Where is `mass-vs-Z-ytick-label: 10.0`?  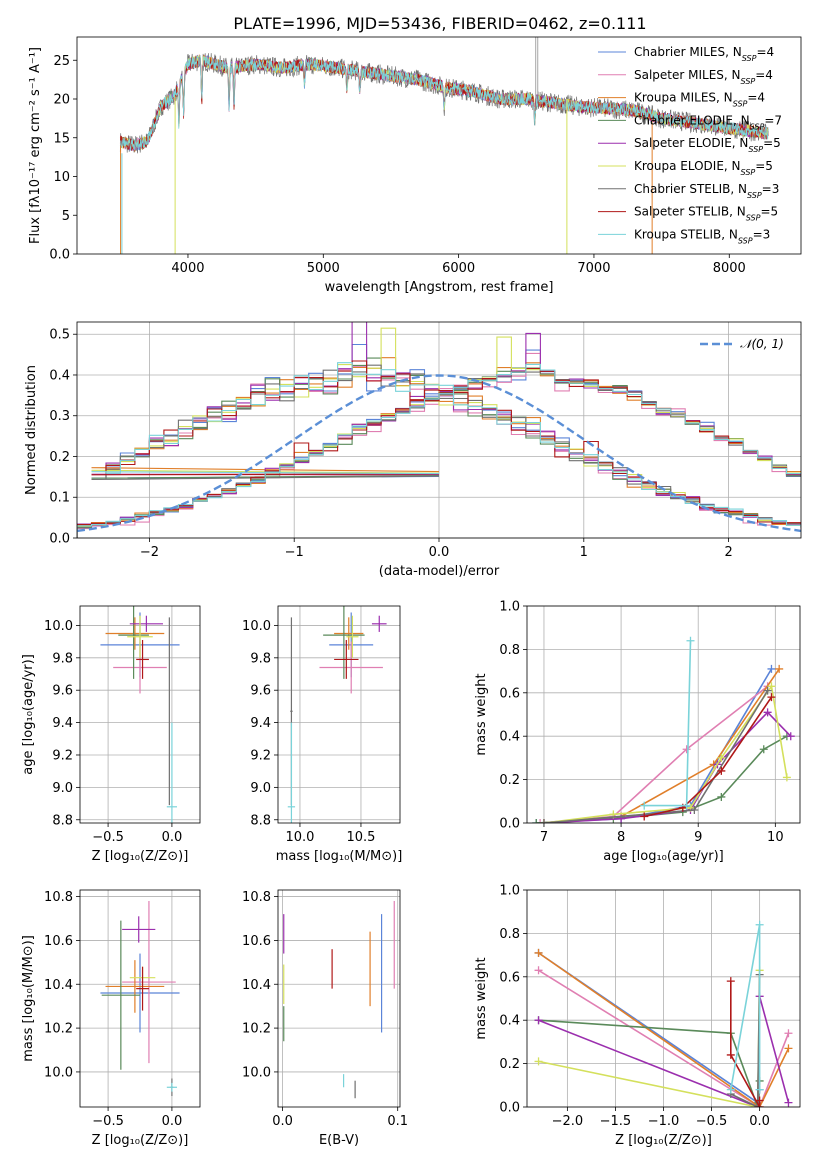
mass-vs-Z-ytick-label: 10.0 is located at coordinates (58, 1072).